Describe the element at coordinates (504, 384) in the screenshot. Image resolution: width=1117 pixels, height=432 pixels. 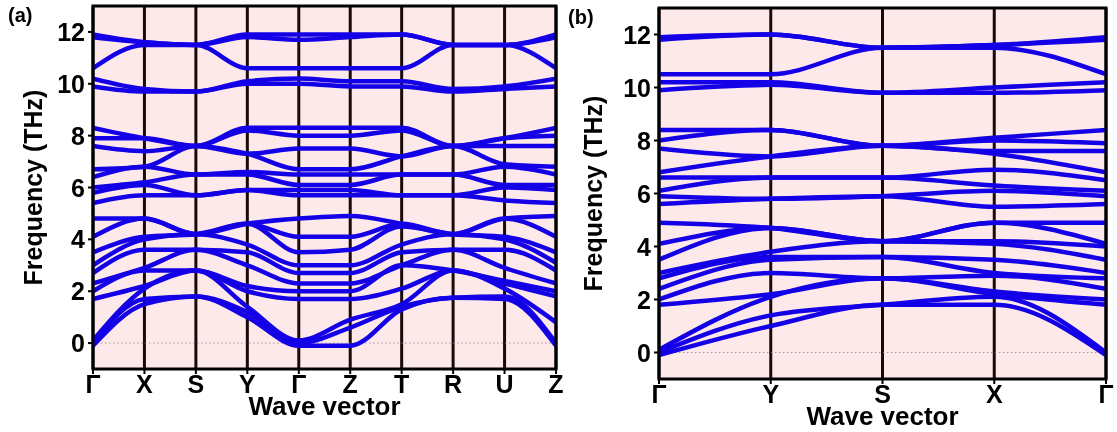
I see `x-tick-label: U` at that location.